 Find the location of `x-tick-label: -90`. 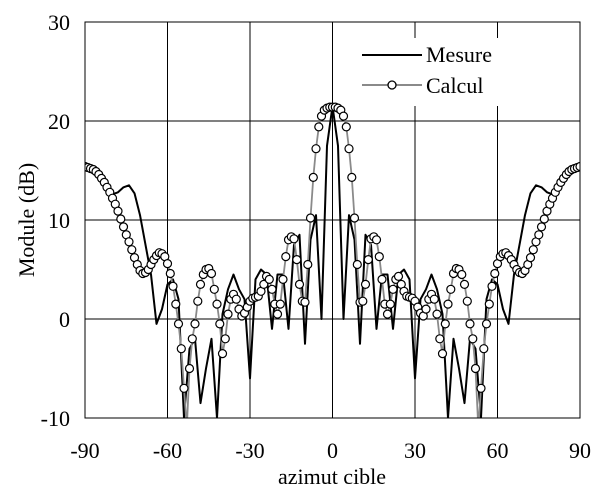

x-tick-label: -90 is located at coordinates (84, 450).